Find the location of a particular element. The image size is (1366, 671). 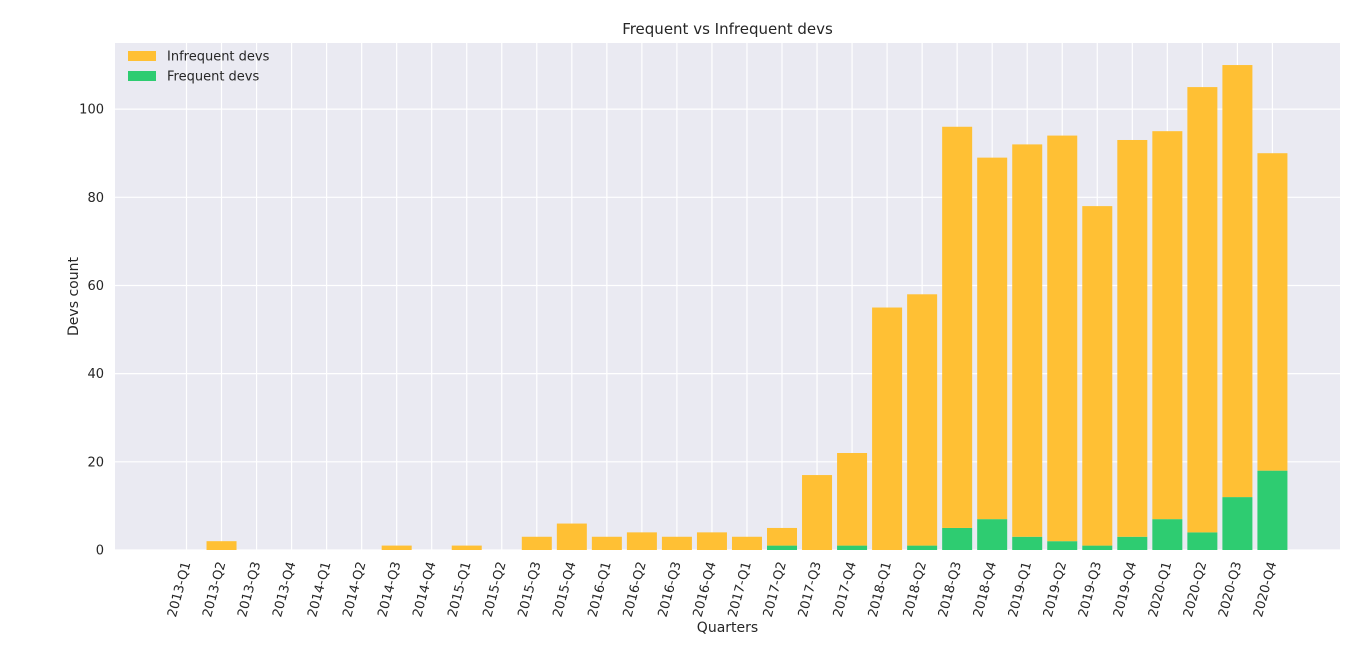

x-tick-label: 2015-Q2 is located at coordinates (494, 589).